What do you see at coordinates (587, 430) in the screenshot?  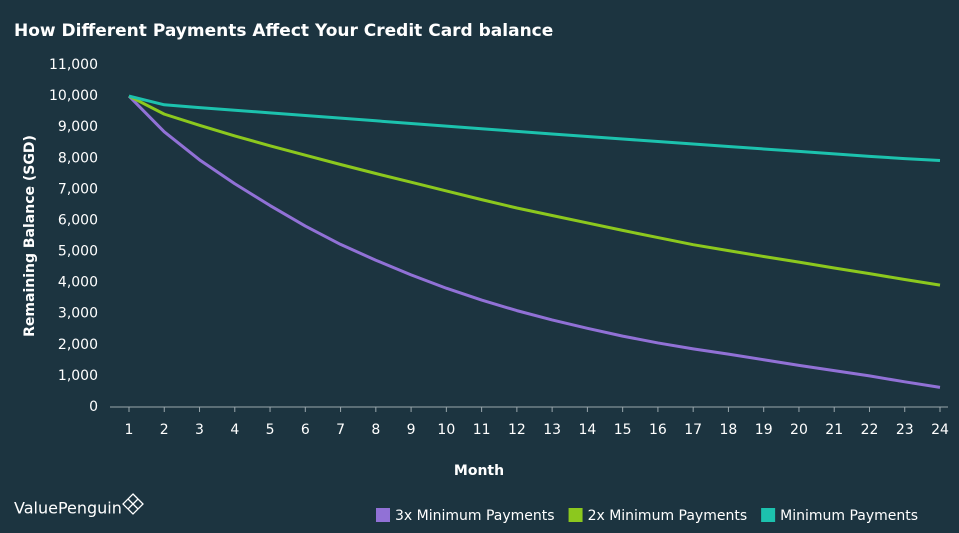 I see `x-tick-label: 14` at bounding box center [587, 430].